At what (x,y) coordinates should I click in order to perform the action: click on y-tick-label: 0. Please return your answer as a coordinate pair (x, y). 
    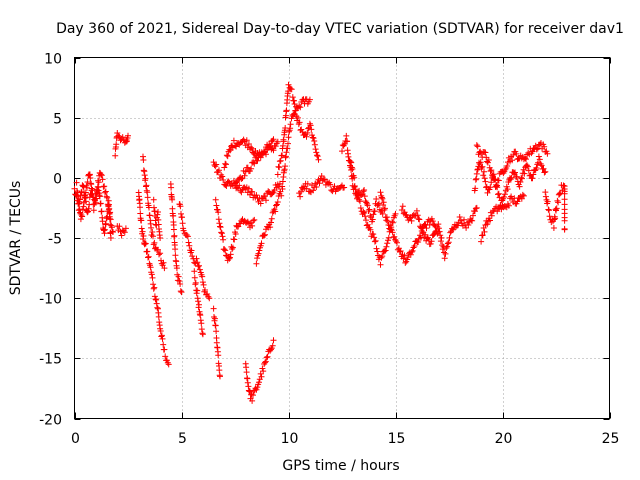
    Looking at the image, I should click on (57, 180).